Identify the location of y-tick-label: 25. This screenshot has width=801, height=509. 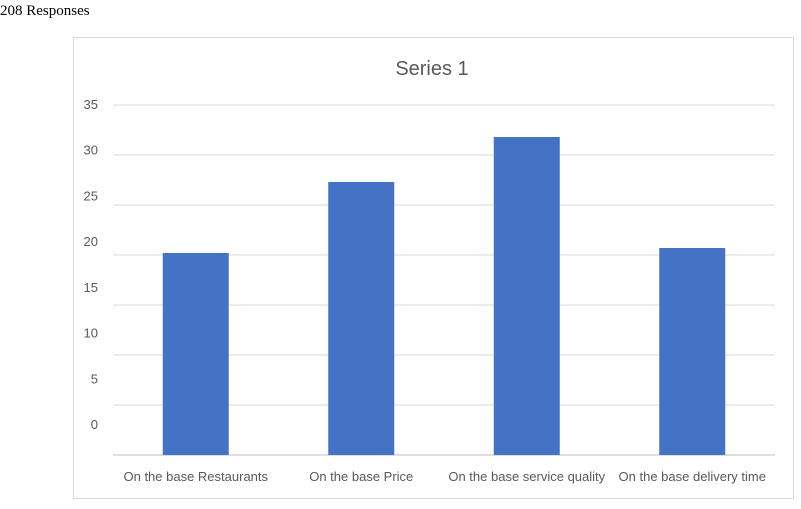
(91, 195).